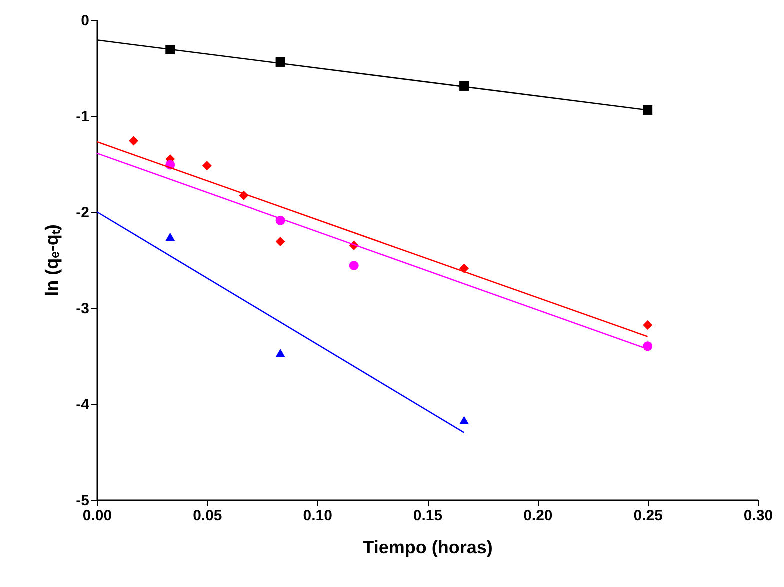 This screenshot has height=587, width=784. Describe the element at coordinates (317, 516) in the screenshot. I see `x-tick-label: 0.10` at that location.